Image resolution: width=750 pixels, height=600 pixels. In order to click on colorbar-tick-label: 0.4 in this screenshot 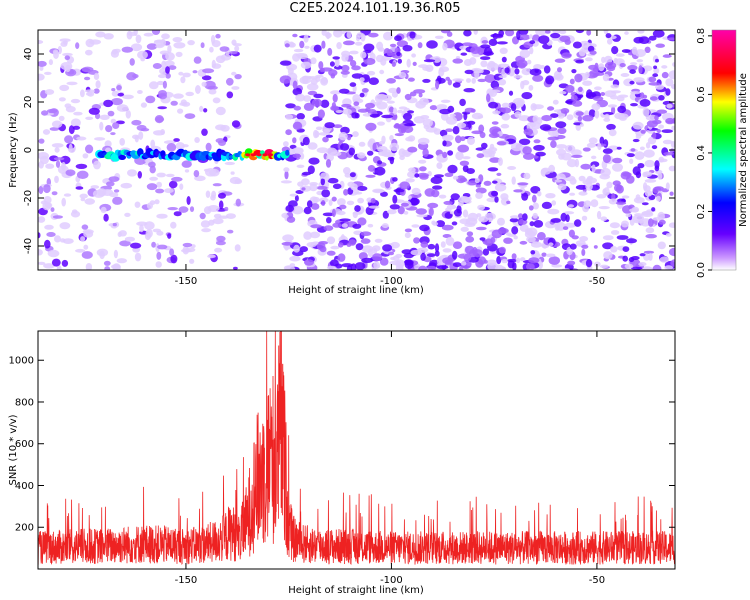, I will do `click(701, 153)`.